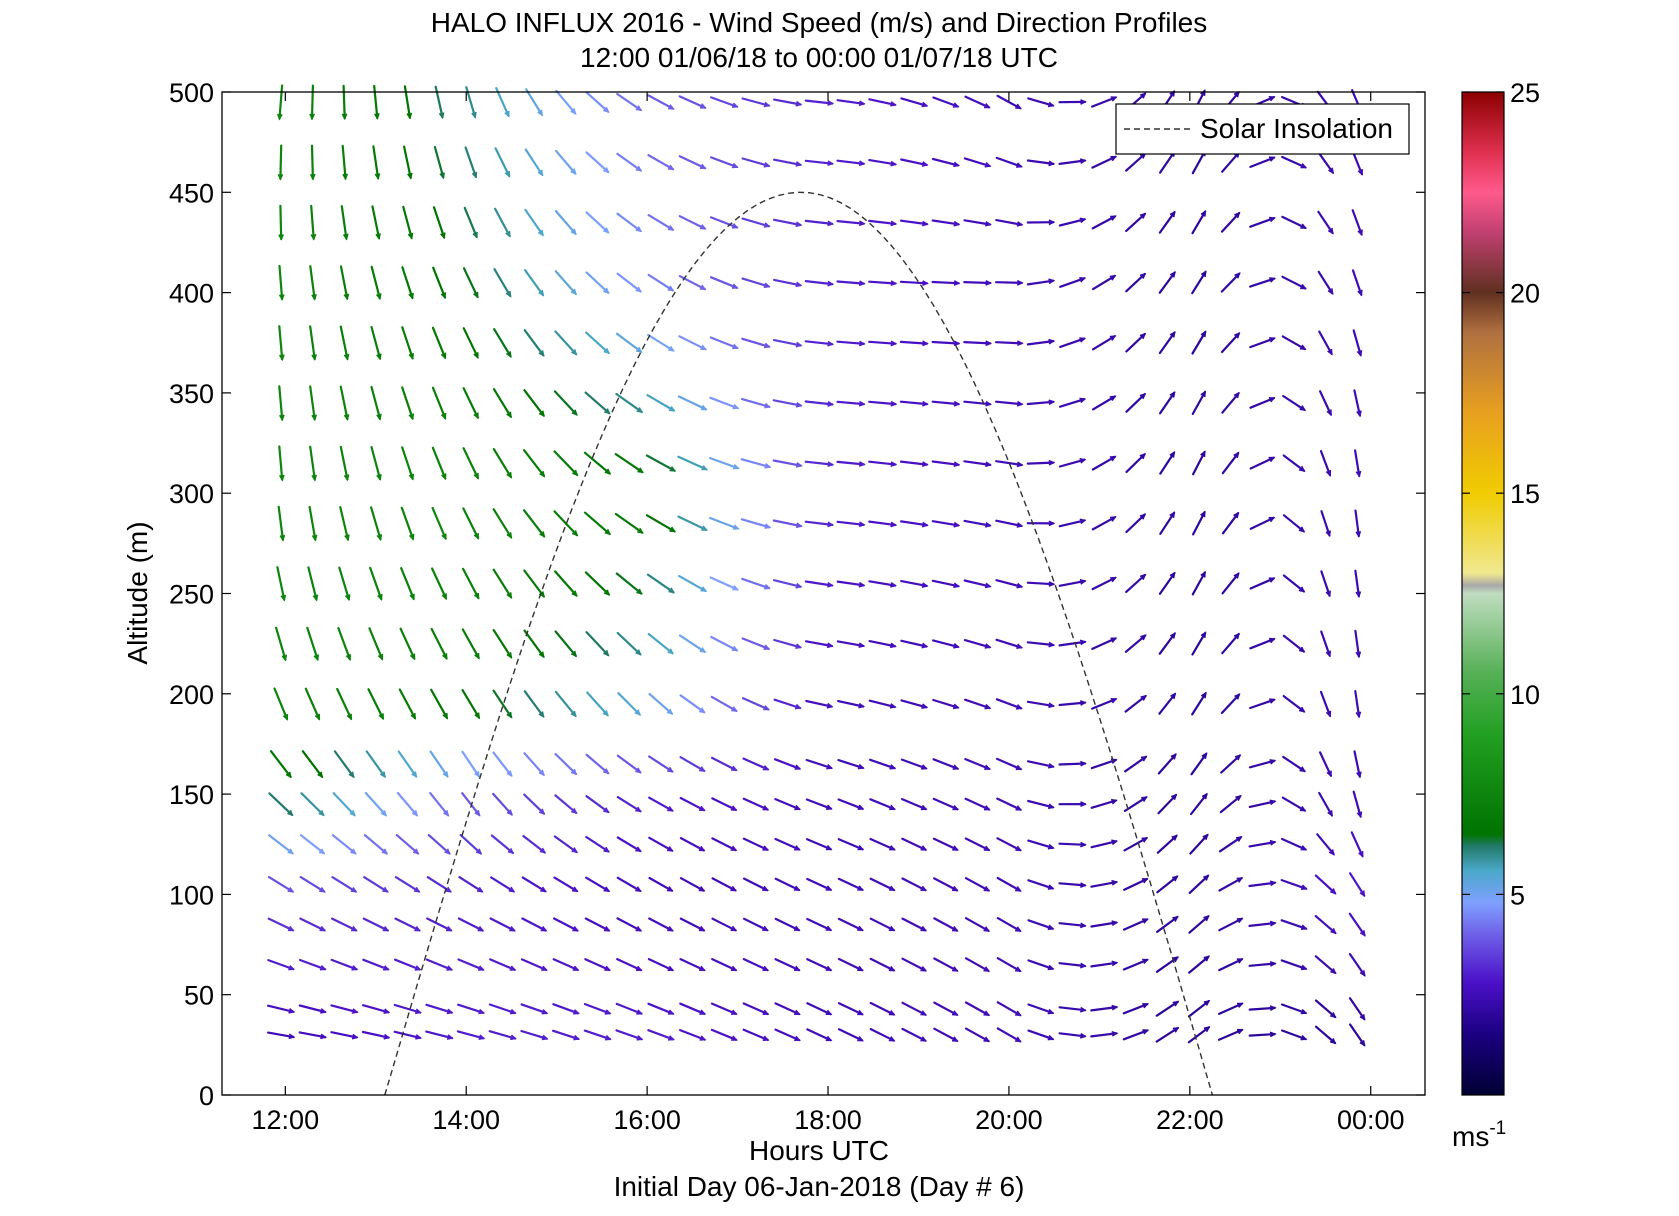 This screenshot has height=1216, width=1679. Describe the element at coordinates (1517, 895) in the screenshot. I see `colorbar-tick-label: 5` at that location.